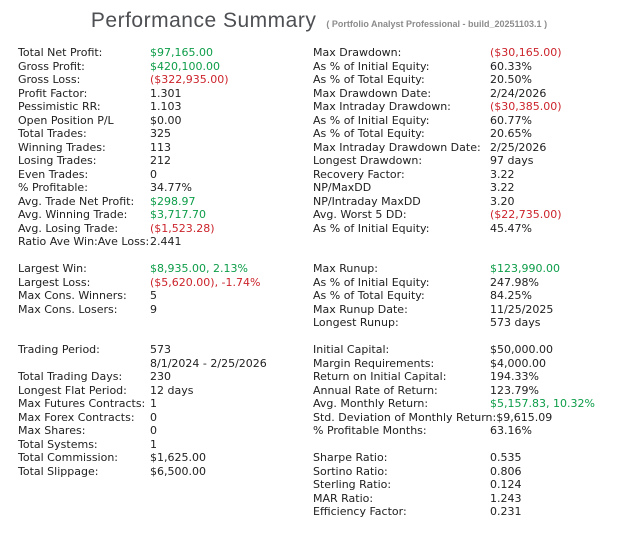  What do you see at coordinates (526, 52) in the screenshot?
I see `stat-value: ($30,165.00)` at bounding box center [526, 52].